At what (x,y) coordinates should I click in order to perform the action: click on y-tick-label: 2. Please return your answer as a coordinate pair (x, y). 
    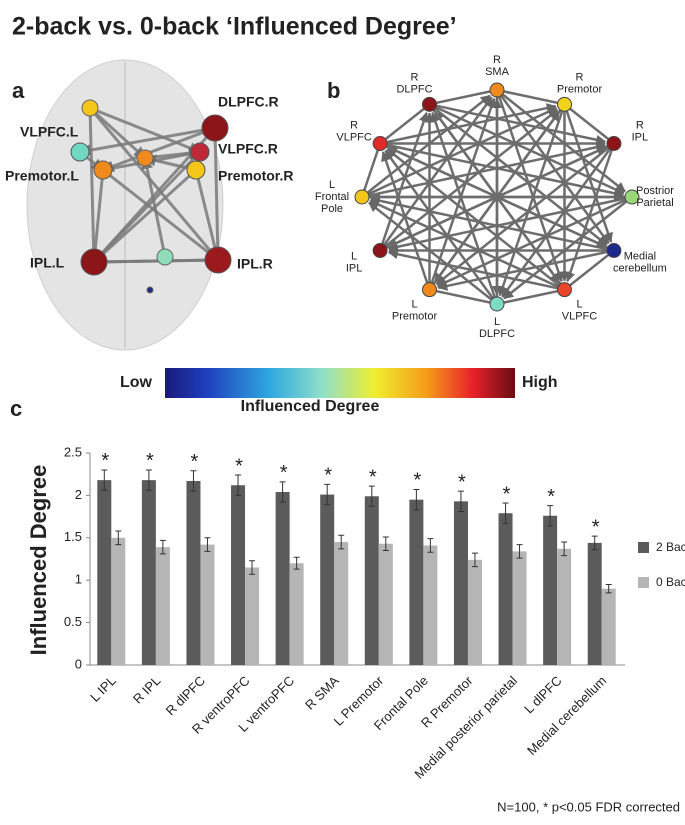
    Looking at the image, I should click on (78, 494).